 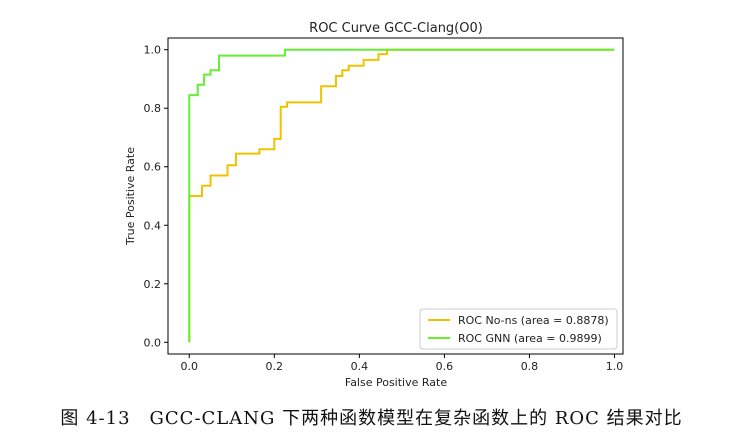 What do you see at coordinates (396, 382) in the screenshot?
I see `x-axis-label: False Positive Rate` at bounding box center [396, 382].